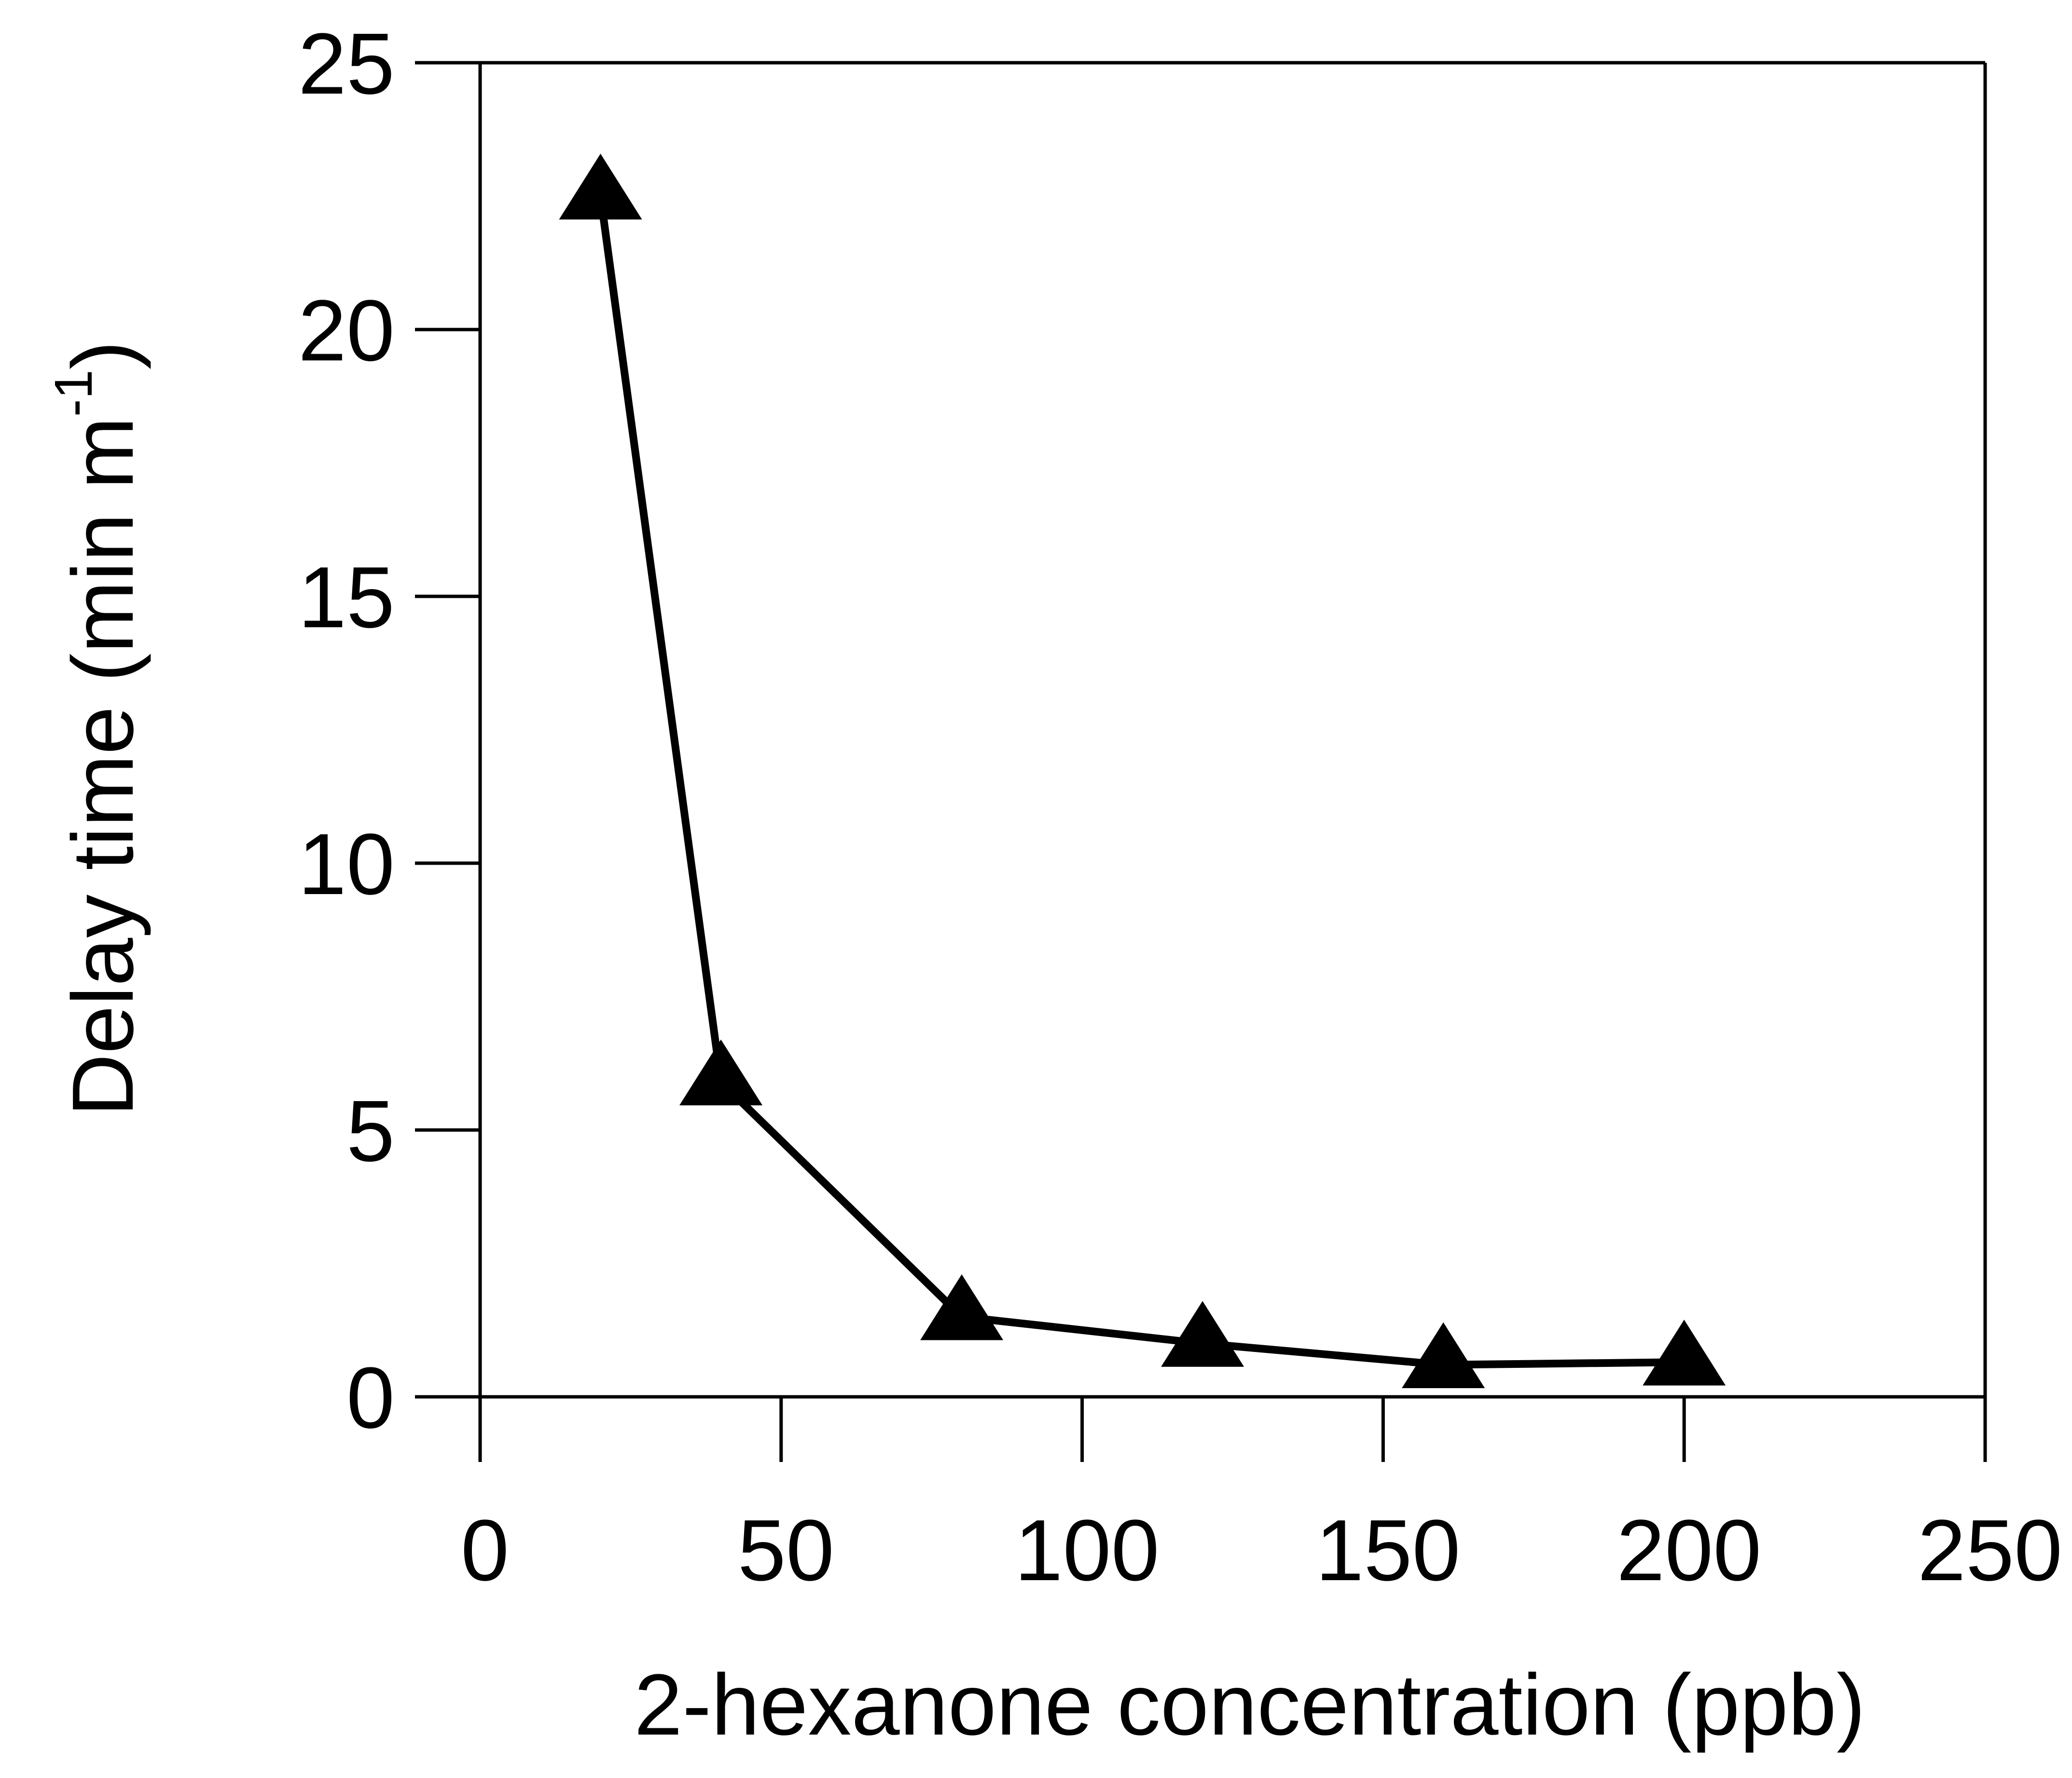 The height and width of the screenshot is (1778, 2072). Describe the element at coordinates (346, 330) in the screenshot. I see `y-tick-label: 20` at that location.